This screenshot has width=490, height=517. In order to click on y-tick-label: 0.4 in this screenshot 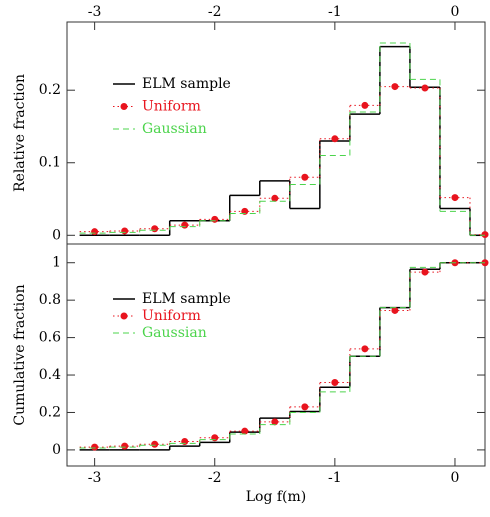, I will do `click(50, 375)`.